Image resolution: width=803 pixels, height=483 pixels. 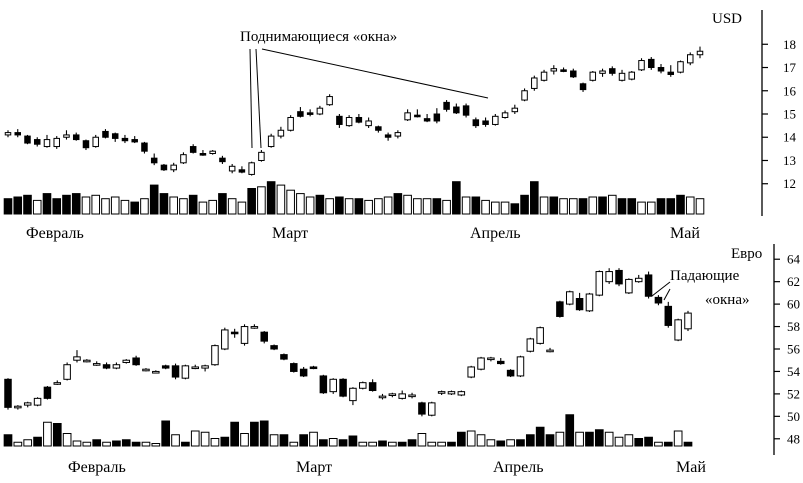 What do you see at coordinates (746, 254) in the screenshot?
I see `euro-unit-label: Евро` at bounding box center [746, 254].